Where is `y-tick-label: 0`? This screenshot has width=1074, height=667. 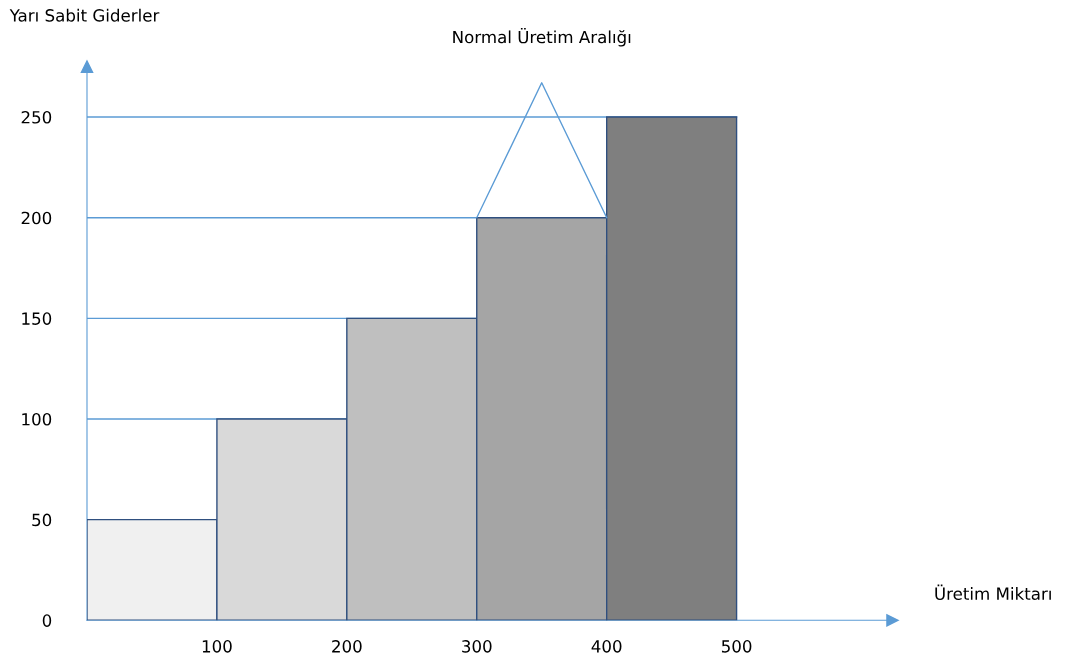 y-tick-label: 0 is located at coordinates (47, 620).